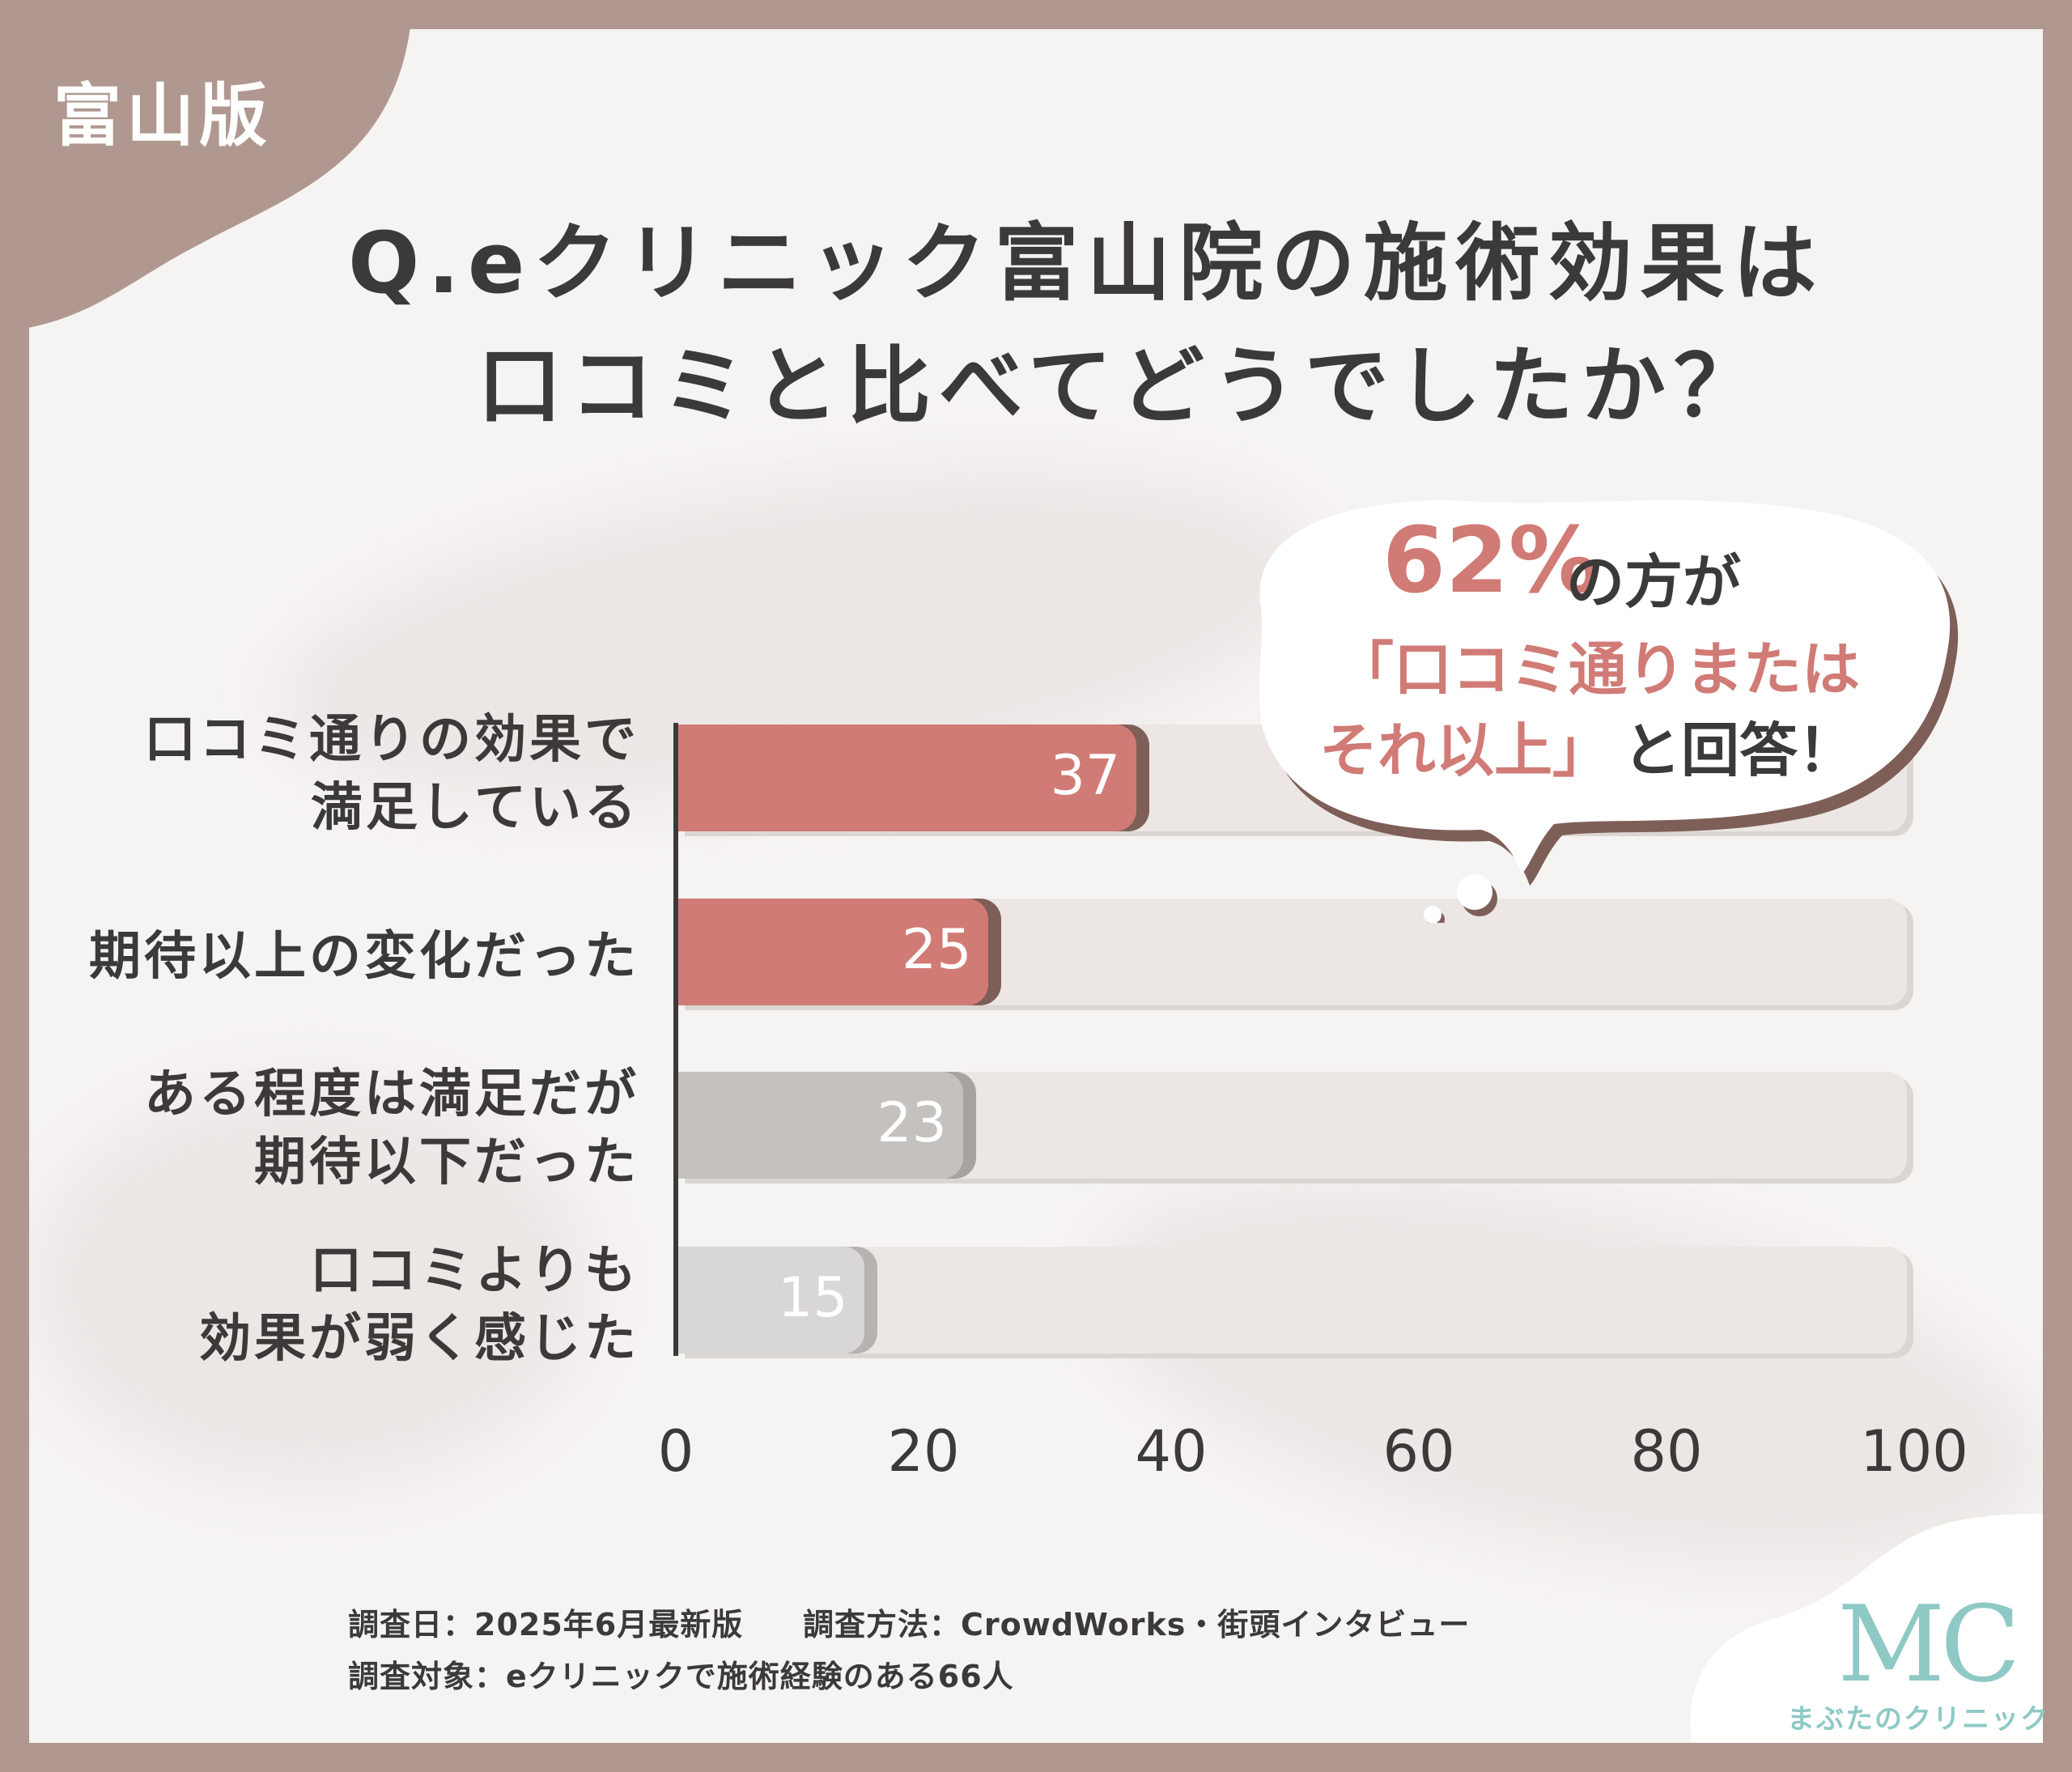 This screenshot has width=2072, height=1772. I want to click on x-tick-label: 100, so click(1914, 1452).